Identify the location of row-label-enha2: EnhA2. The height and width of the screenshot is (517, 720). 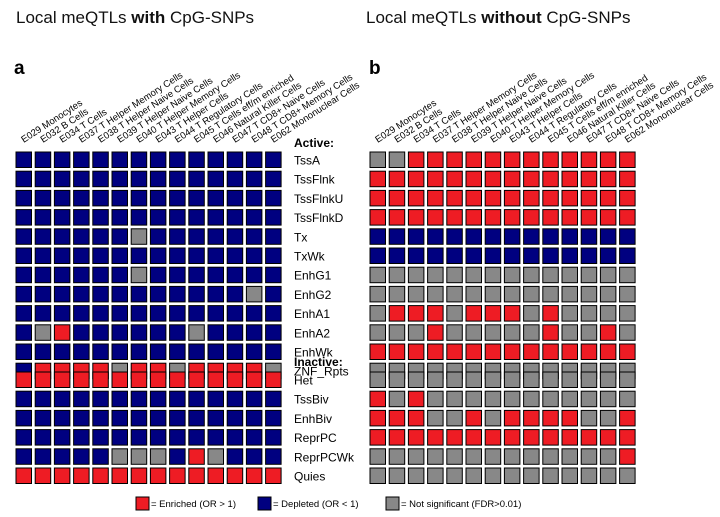
(312, 333).